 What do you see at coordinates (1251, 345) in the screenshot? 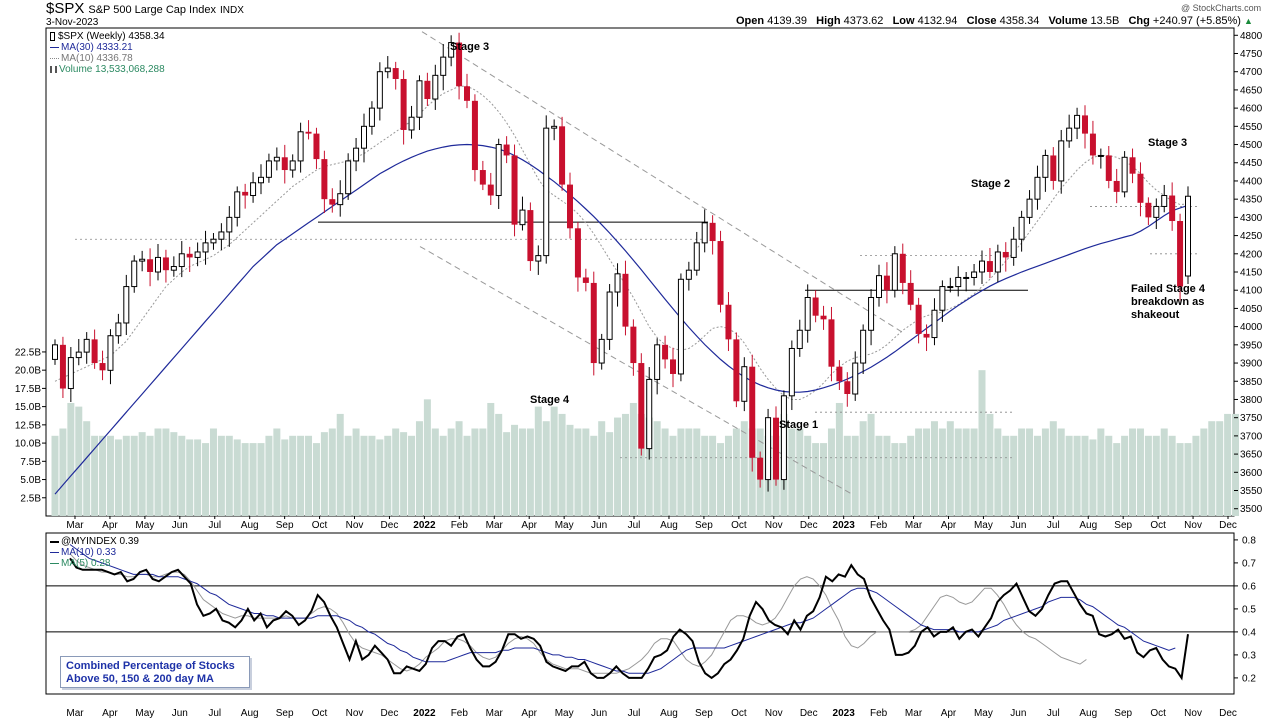
I see `price-tick-label: 3950` at bounding box center [1251, 345].